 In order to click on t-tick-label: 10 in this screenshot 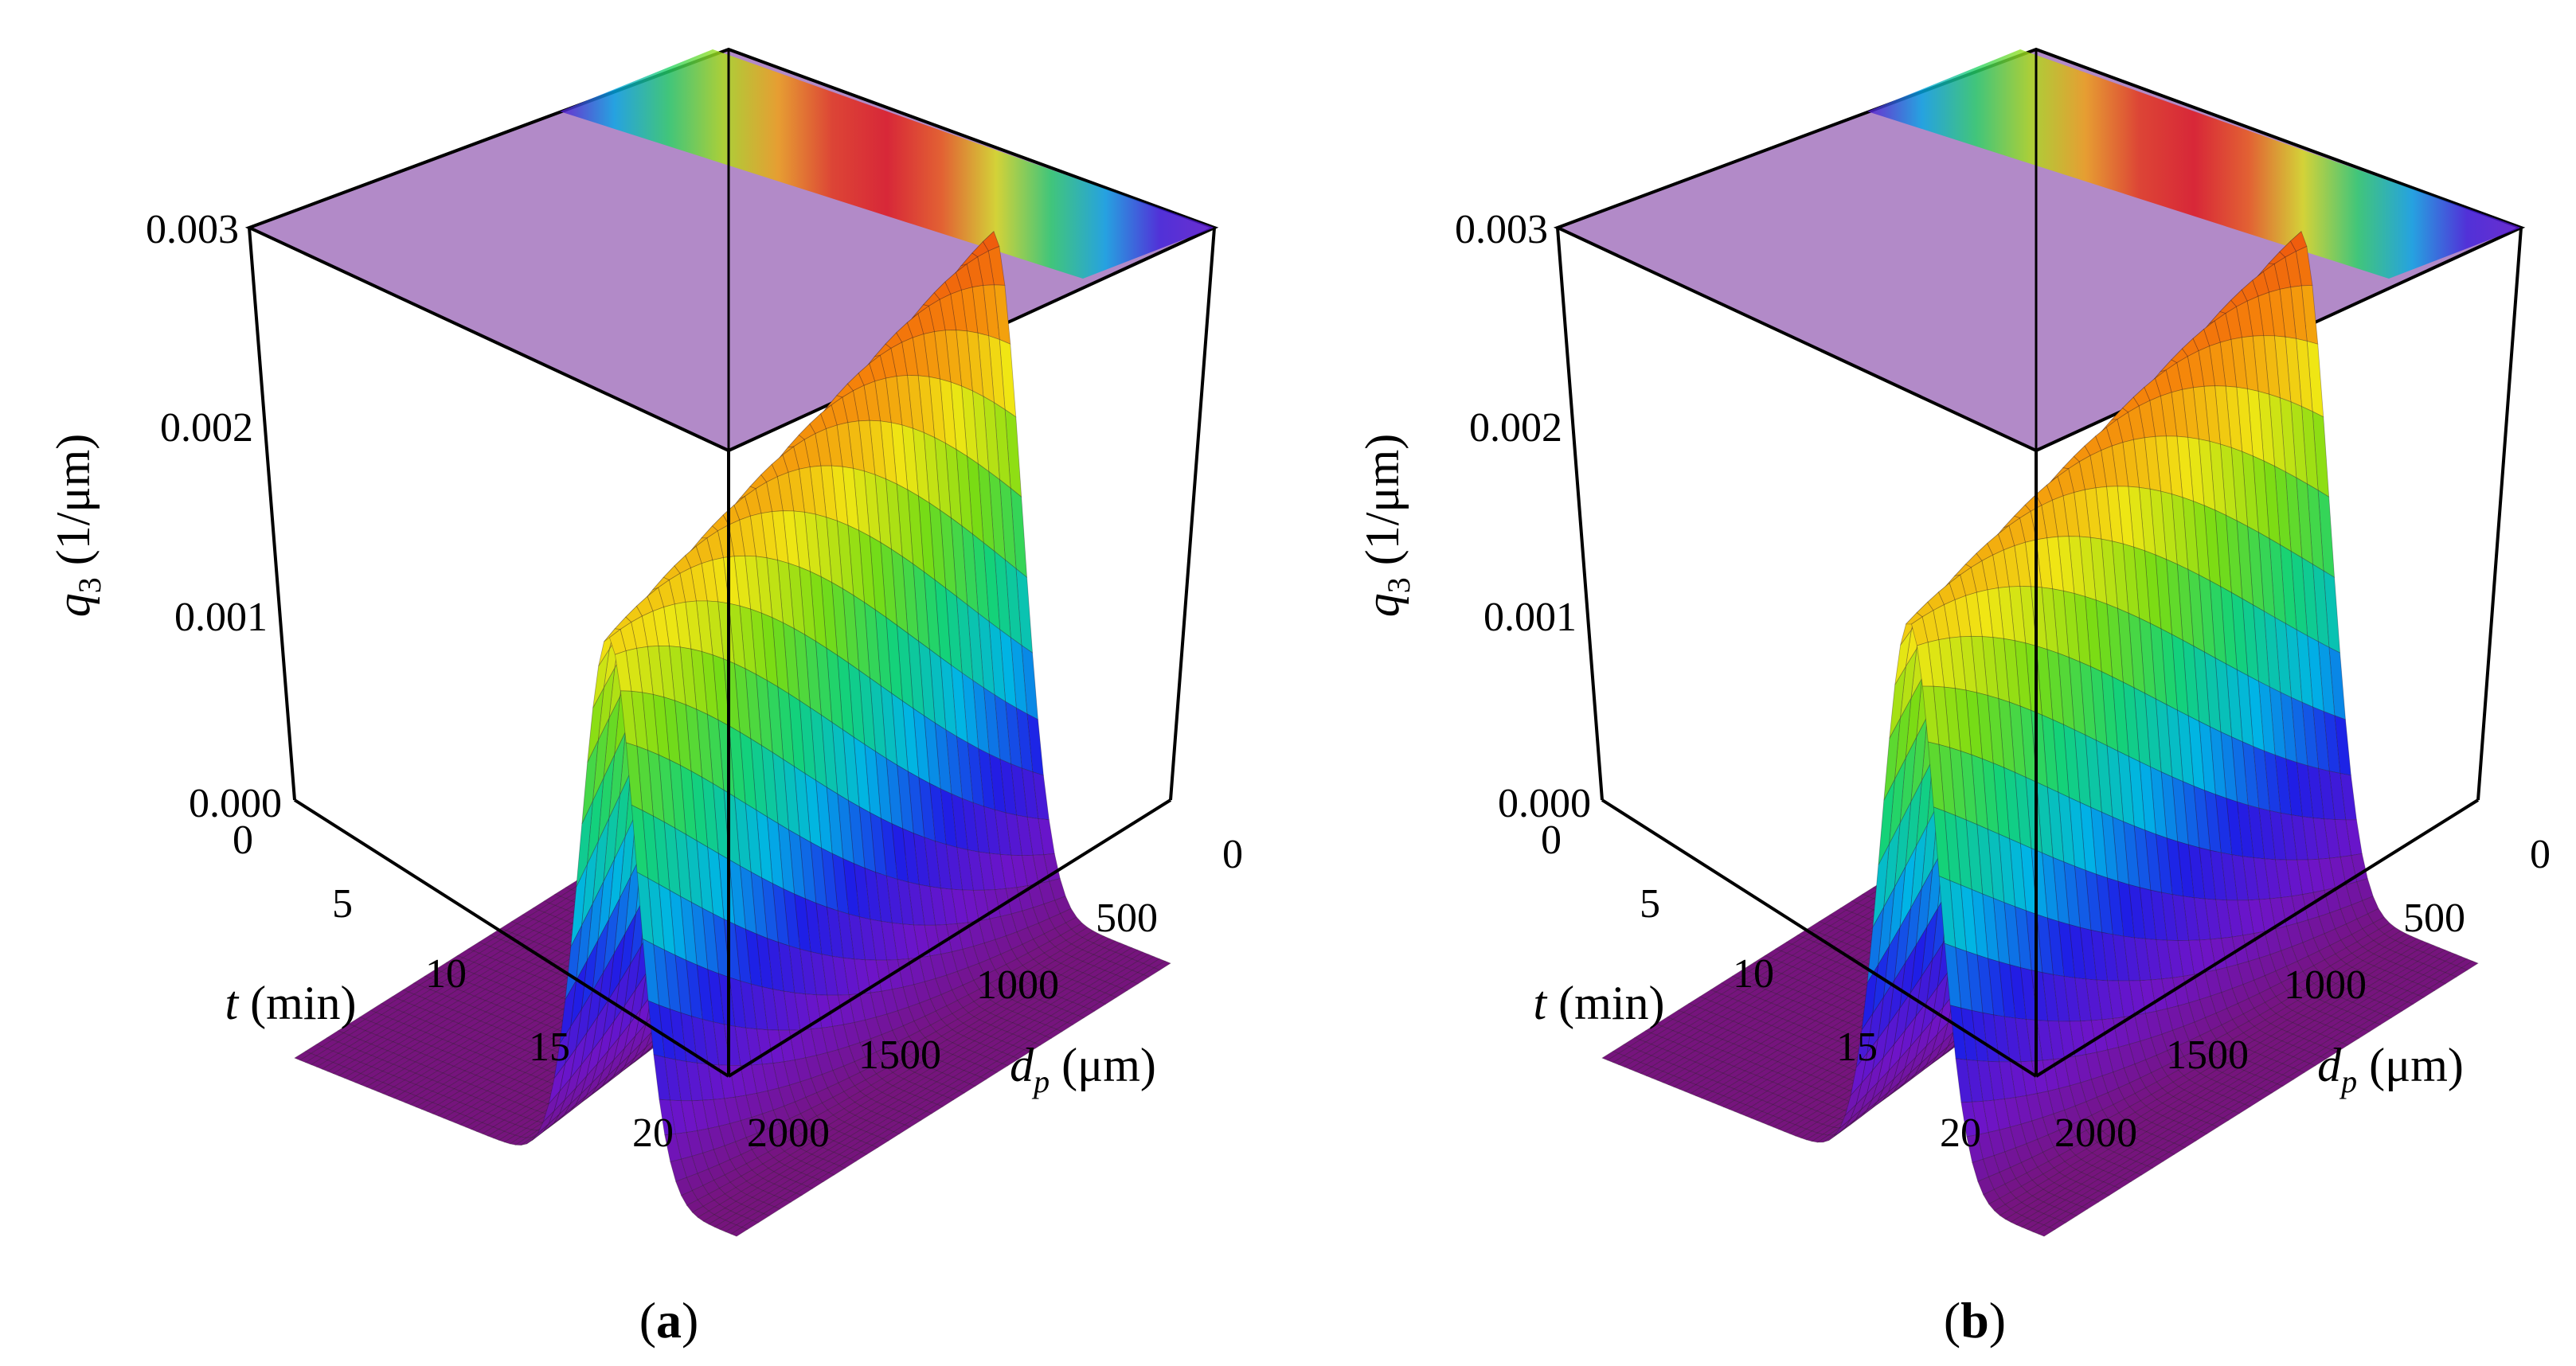, I will do `click(446, 974)`.